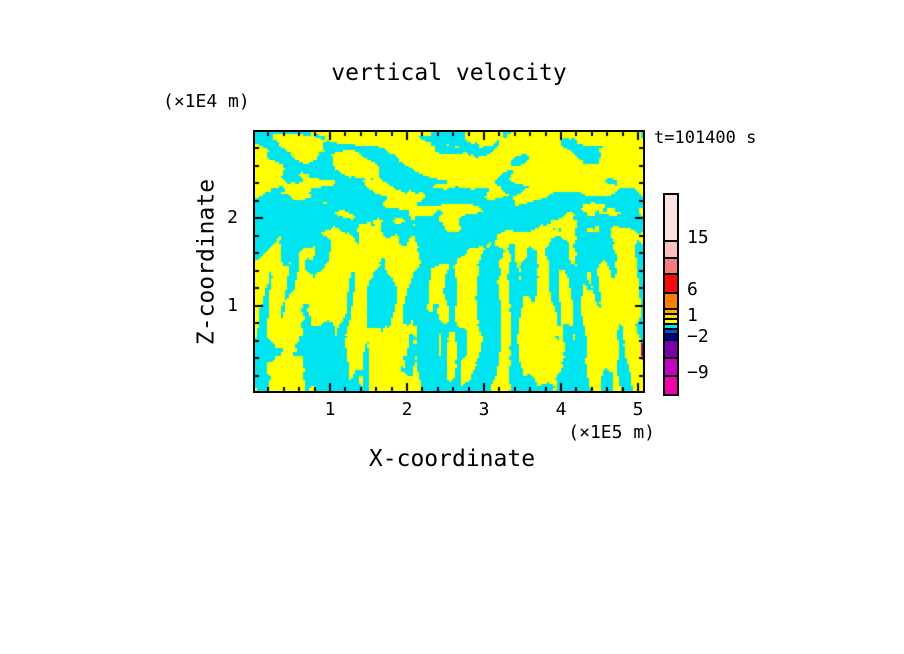  I want to click on x-tick-label: 3, so click(484, 409).